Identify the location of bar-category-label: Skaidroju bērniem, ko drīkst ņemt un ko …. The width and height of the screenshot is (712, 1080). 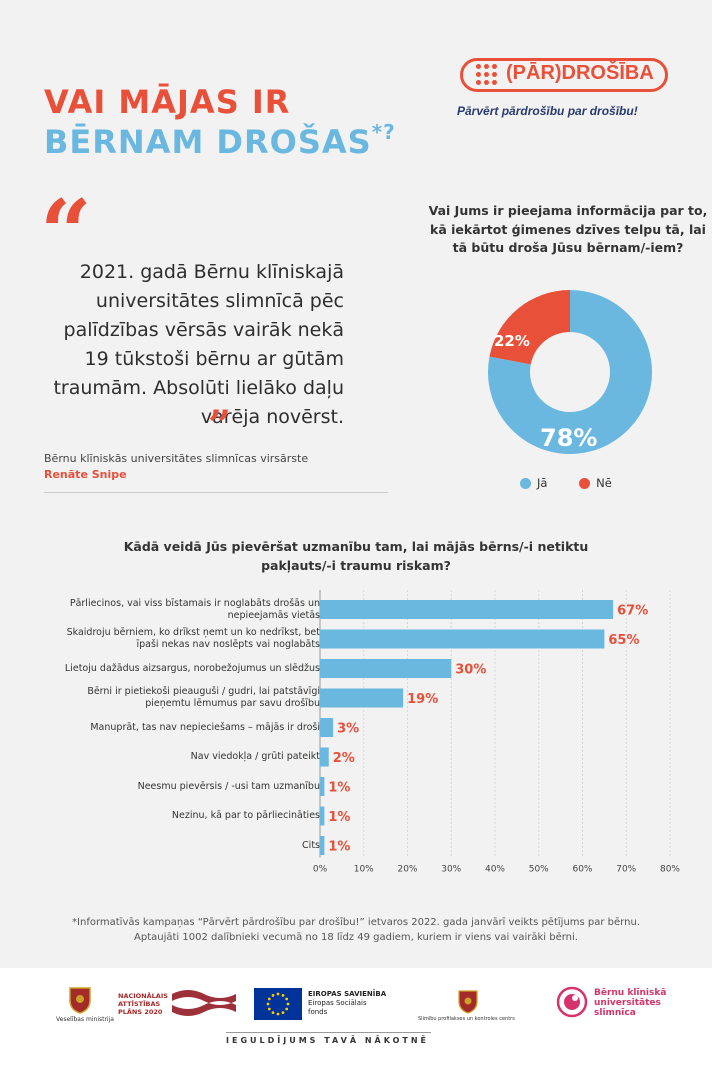
(193, 638).